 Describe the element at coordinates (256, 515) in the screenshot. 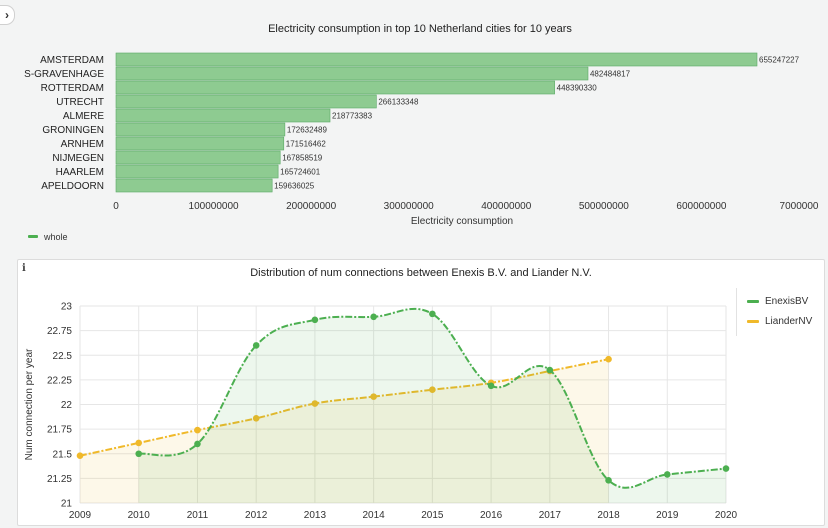

I see `x-tick-label: 2012` at that location.